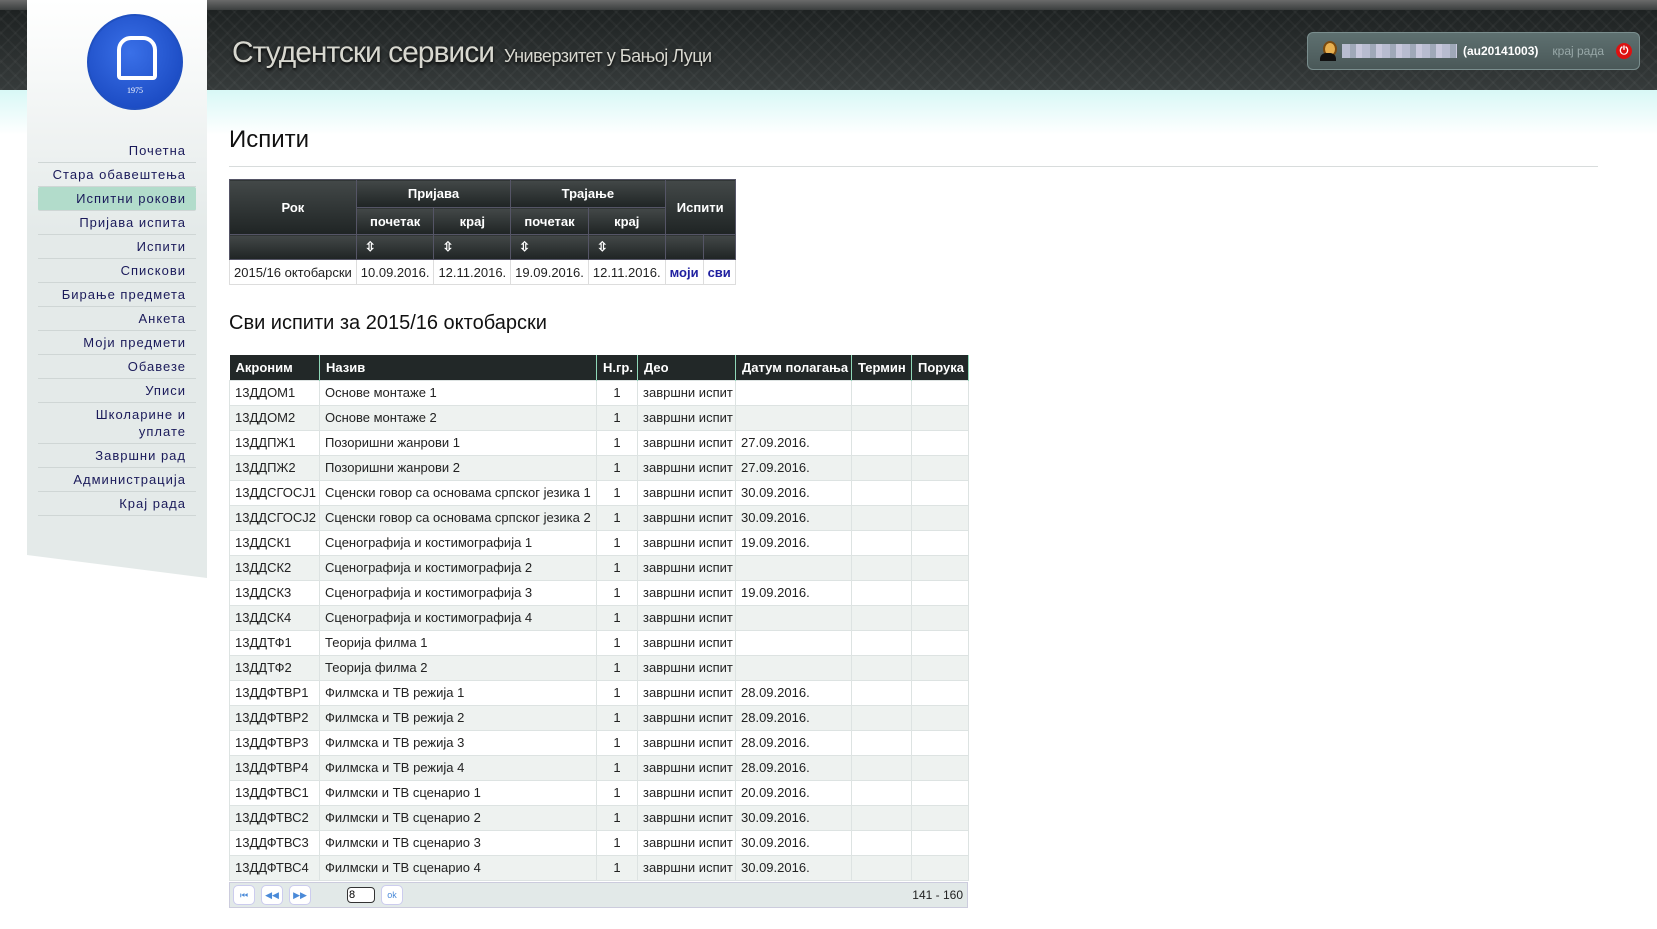 The height and width of the screenshot is (929, 1657). I want to click on sidebar-item: Бирање предмета, so click(117, 295).